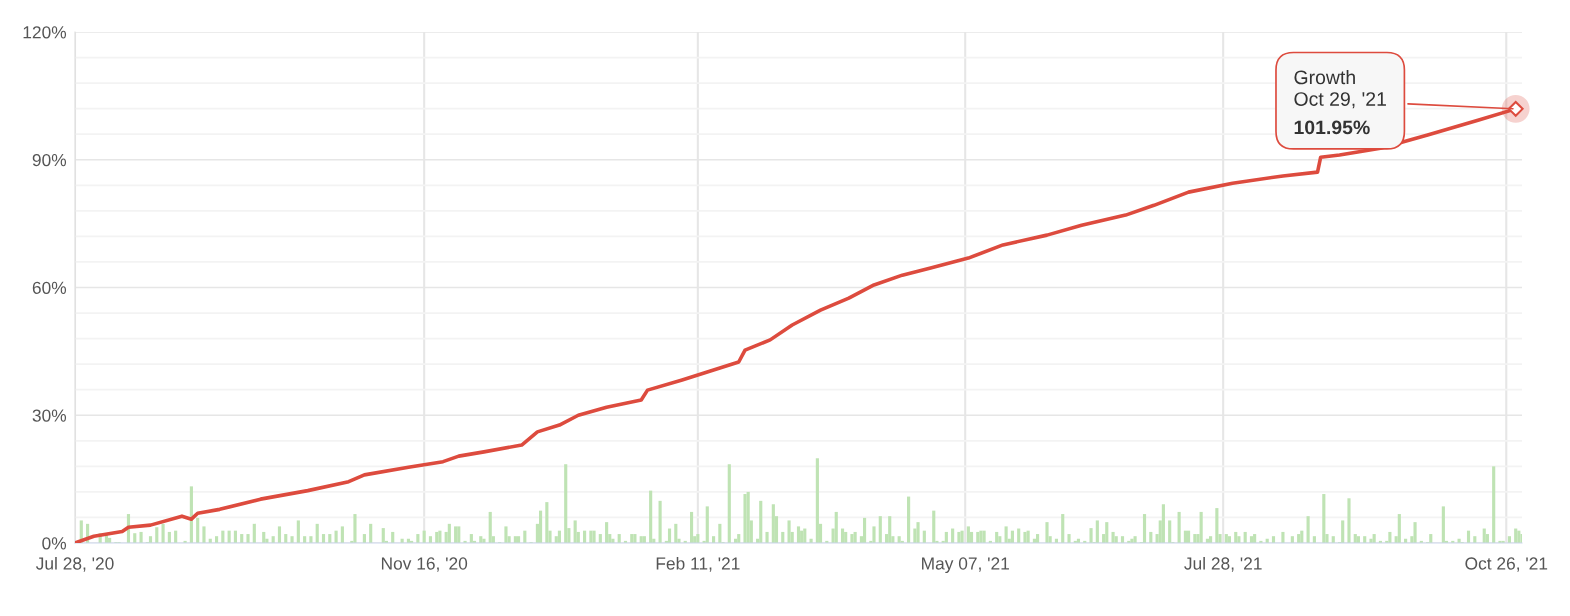 This screenshot has width=1570, height=616. I want to click on y-tick-label: 0%, so click(54, 543).